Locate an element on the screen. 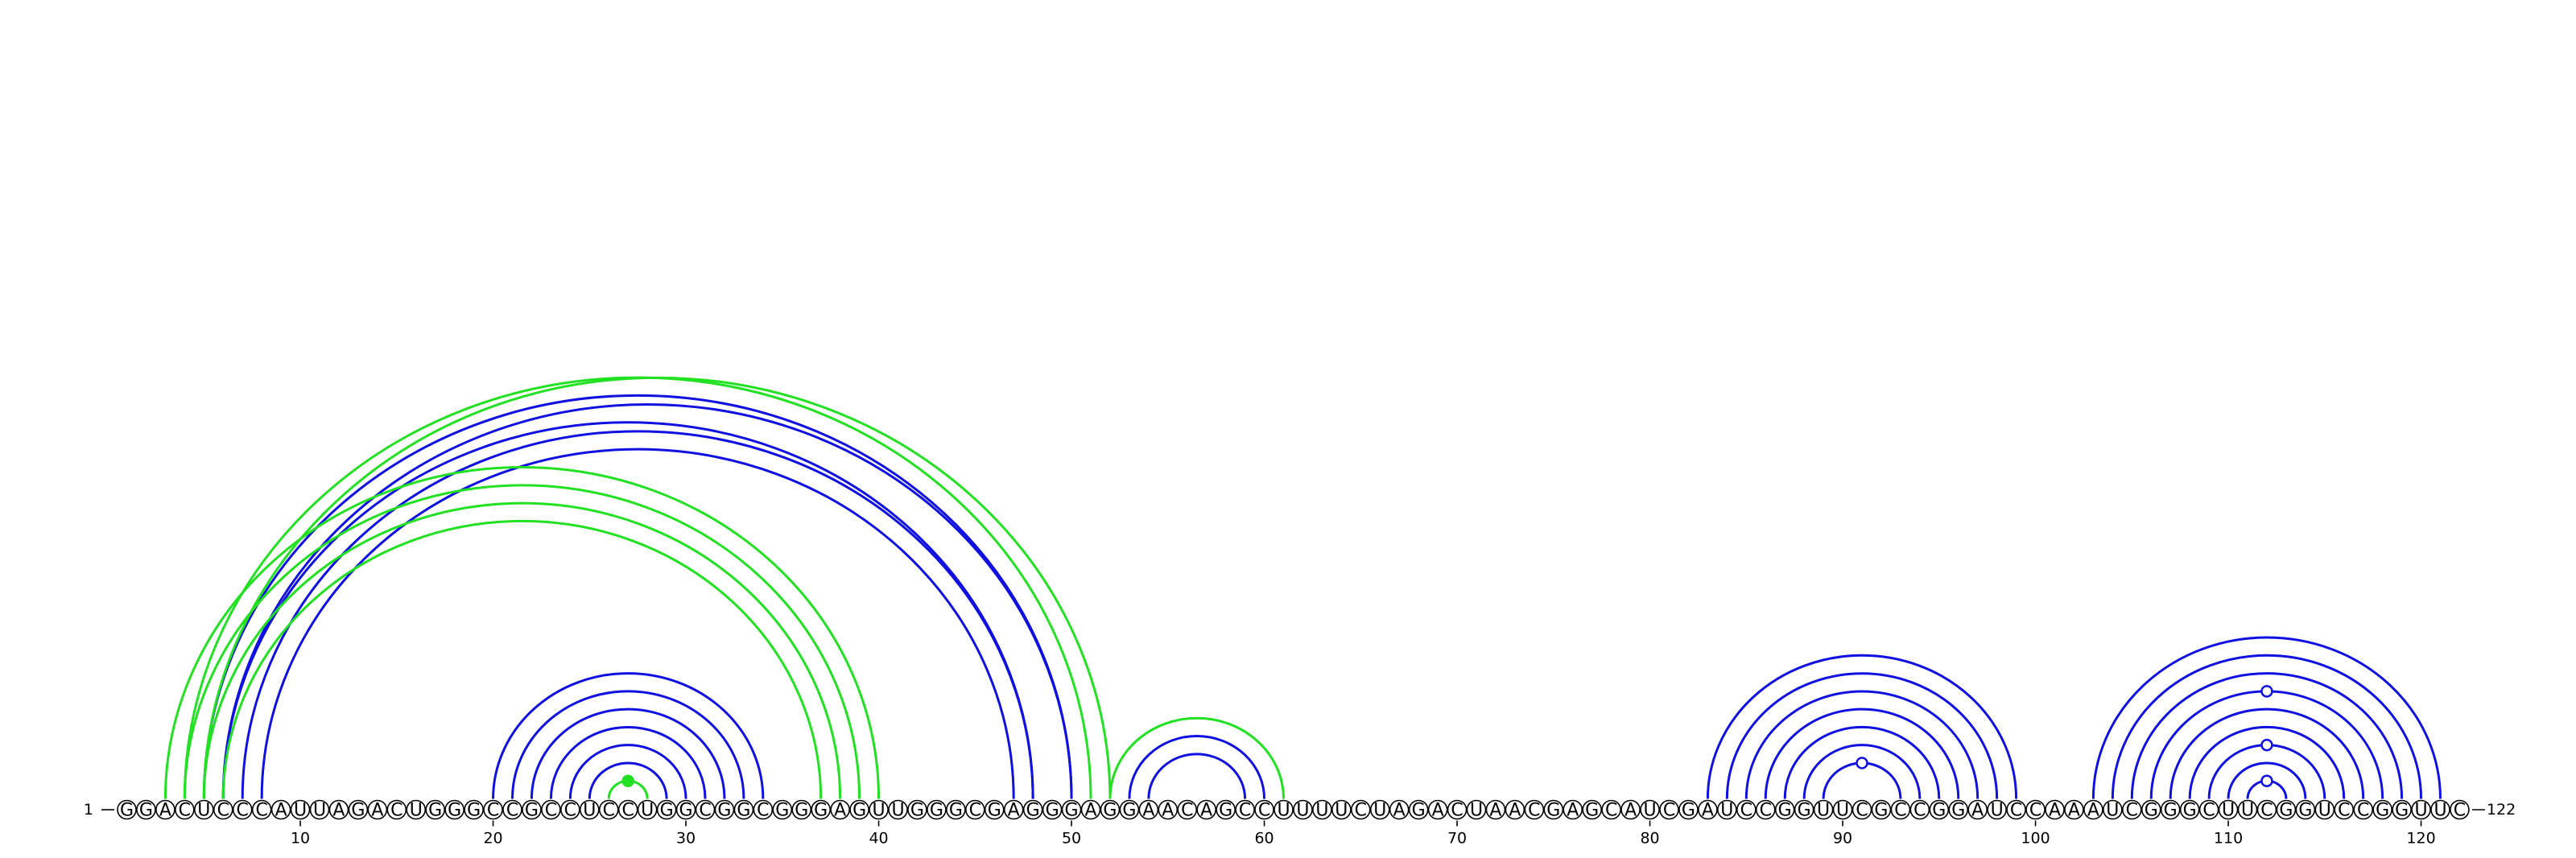  base-119: G is located at coordinates (2402, 810).